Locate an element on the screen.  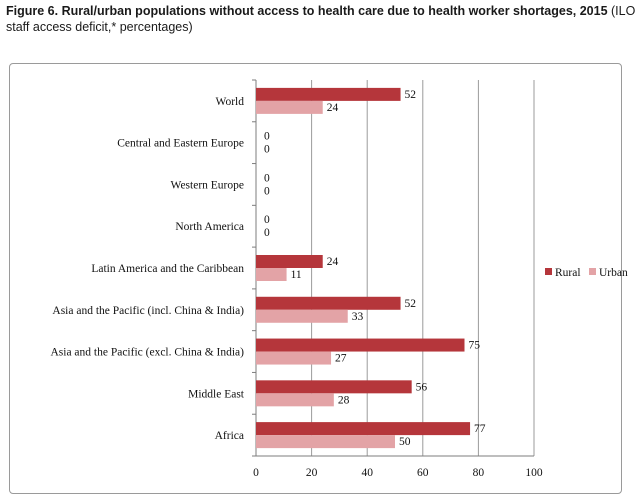
data-label-urban: 50 is located at coordinates (405, 442).